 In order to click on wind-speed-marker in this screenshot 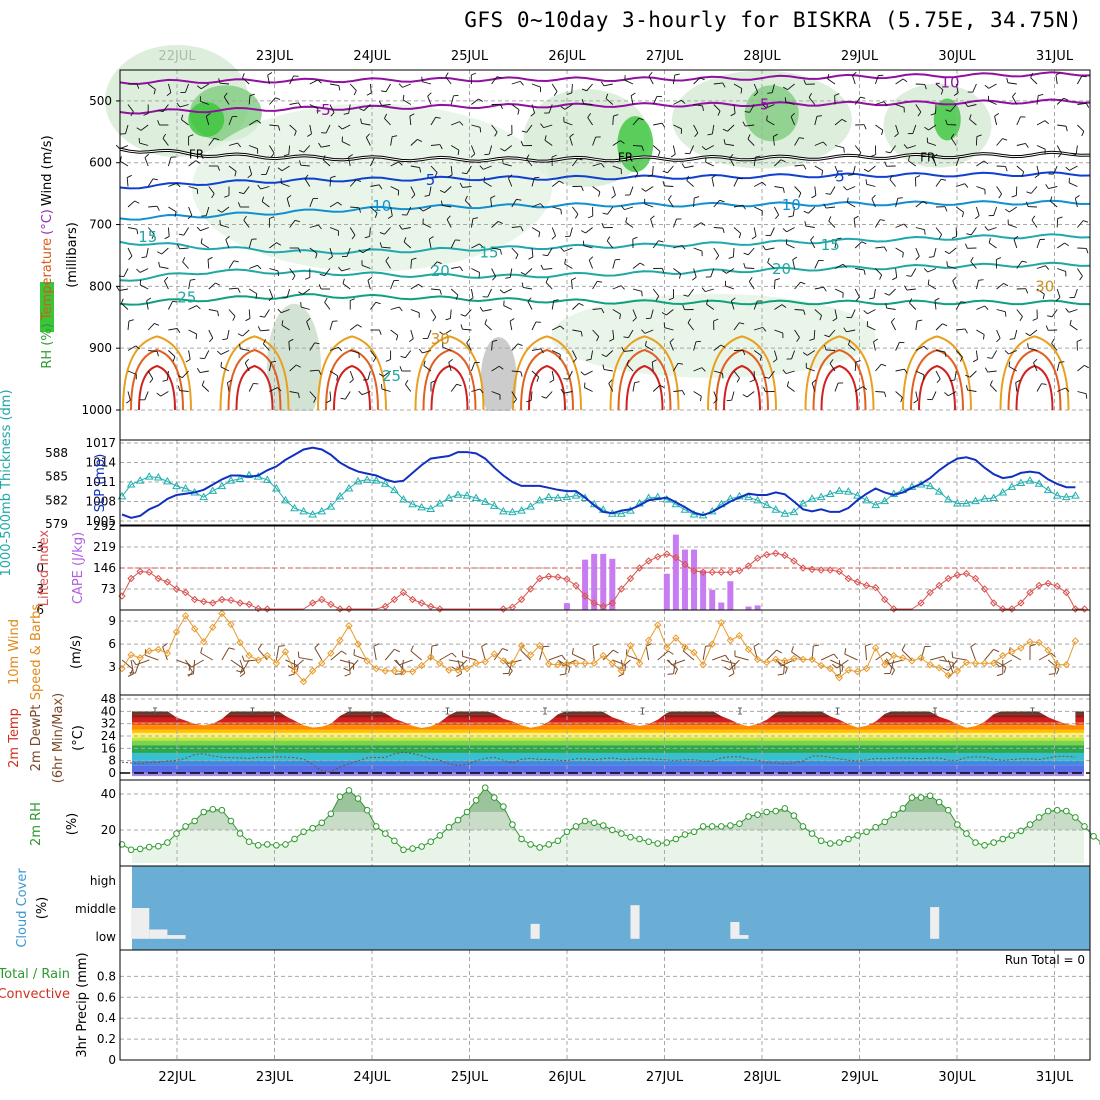, I will do `click(240, 642)`.